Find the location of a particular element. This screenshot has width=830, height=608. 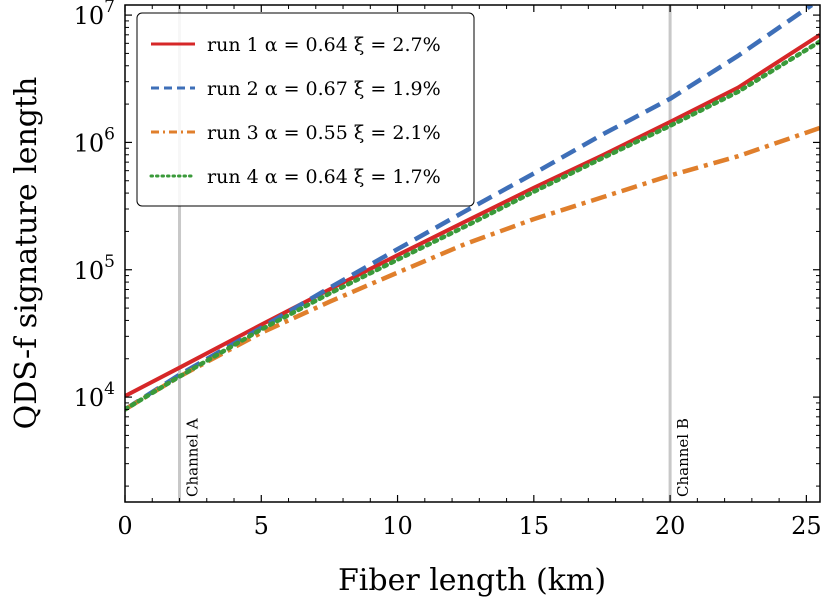

x-tick-label: 0 is located at coordinates (124, 526).